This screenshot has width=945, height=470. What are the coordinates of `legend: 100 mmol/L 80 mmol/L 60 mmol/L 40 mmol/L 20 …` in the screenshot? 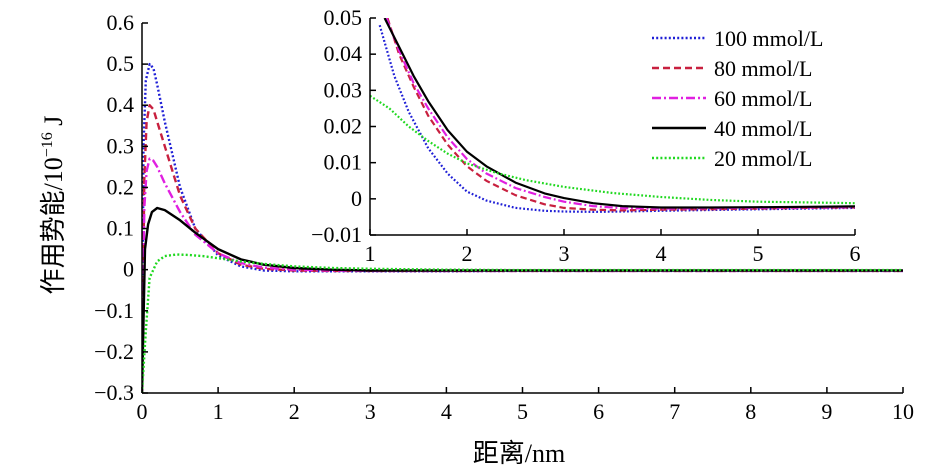 It's located at (737, 98).